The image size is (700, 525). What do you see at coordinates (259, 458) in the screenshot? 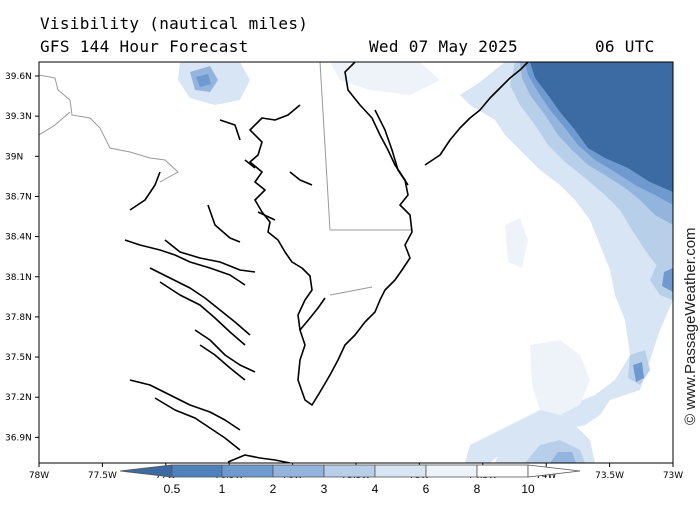
I see `coastline-lower-bay` at bounding box center [259, 458].